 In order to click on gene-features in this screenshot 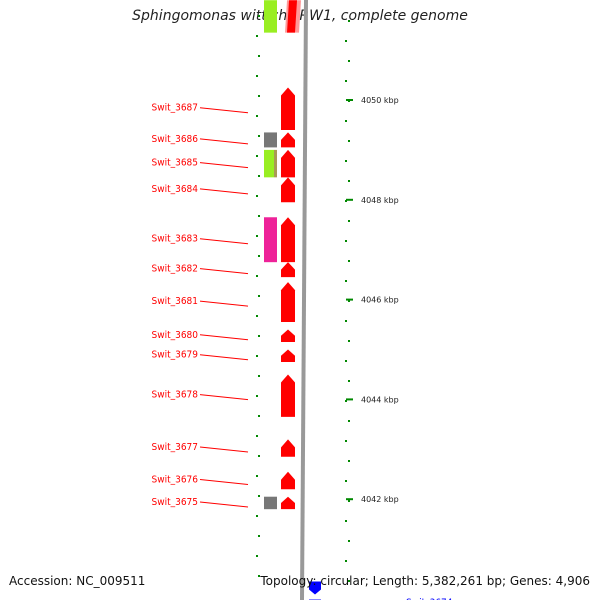, I will do `click(301, 300)`.